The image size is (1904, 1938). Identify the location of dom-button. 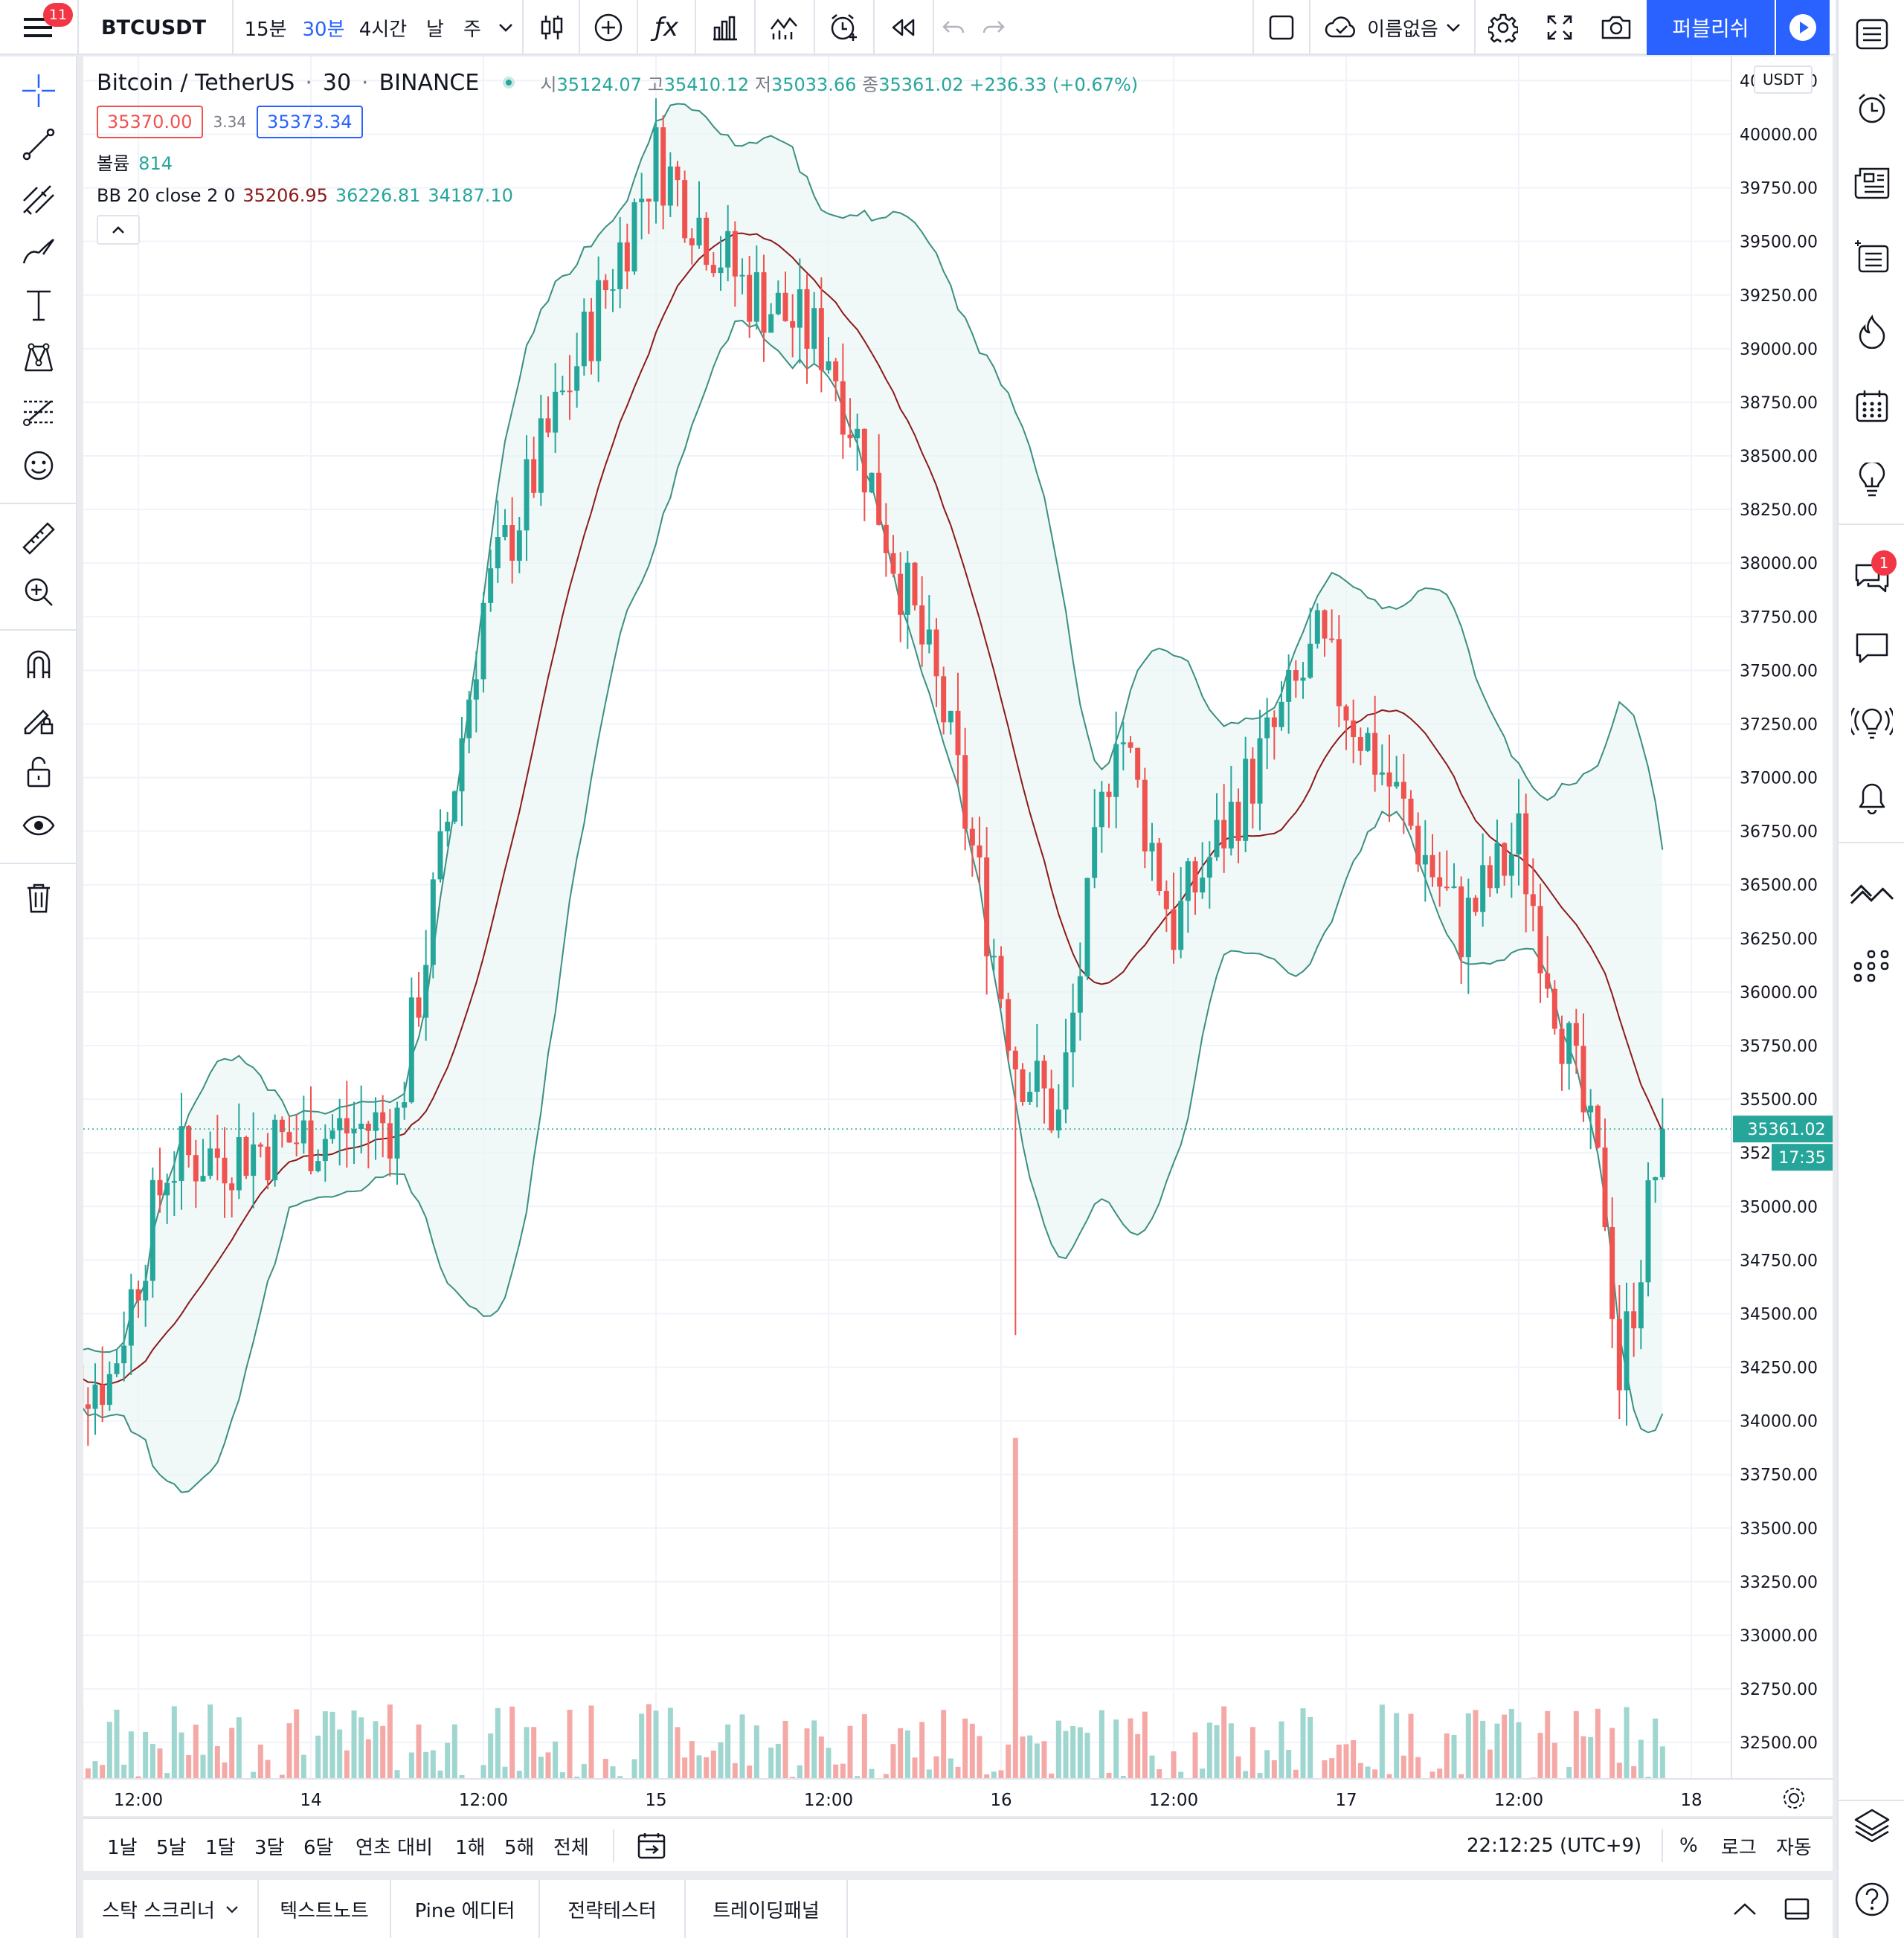
(1872, 966).